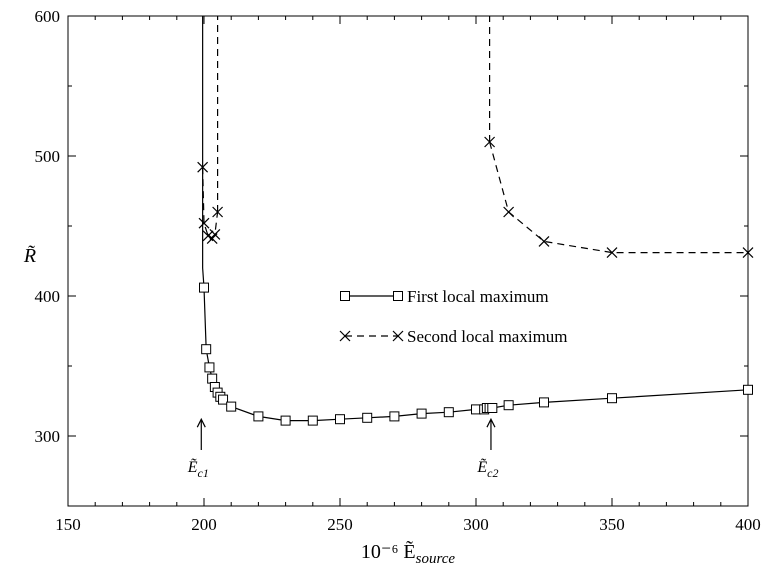  I want to click on y-tick-label: 500, so click(48, 156).